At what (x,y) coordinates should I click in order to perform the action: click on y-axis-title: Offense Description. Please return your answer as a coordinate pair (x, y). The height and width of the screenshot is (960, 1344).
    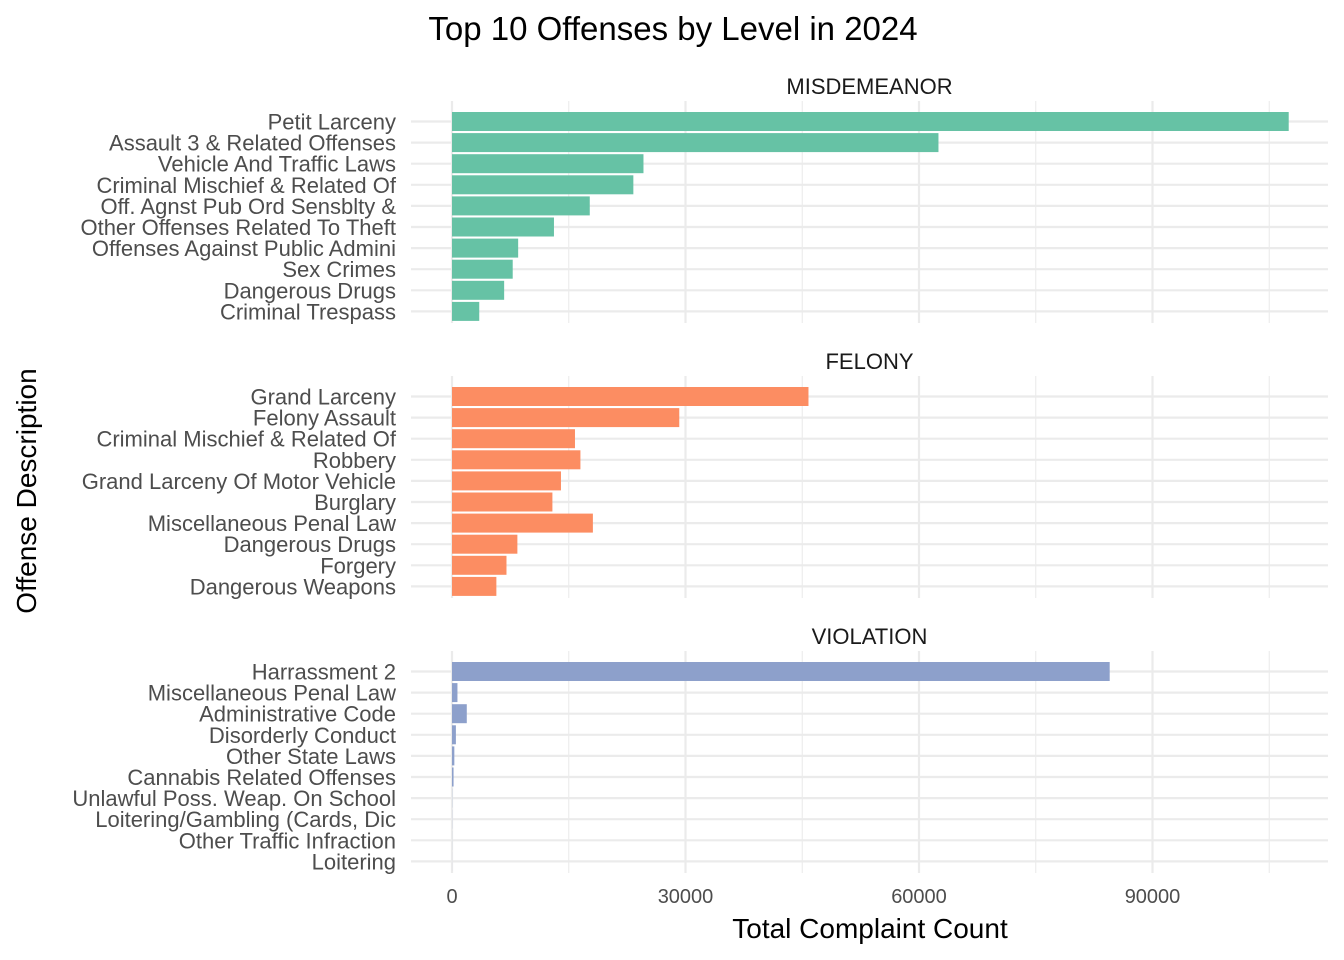
    Looking at the image, I should click on (26, 490).